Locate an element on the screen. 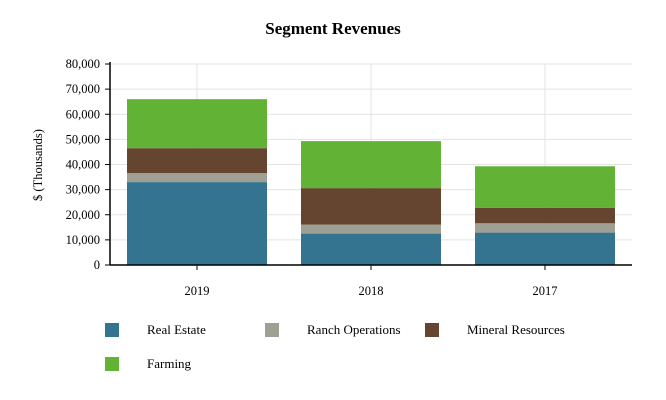  y-tick-label: 40,000 is located at coordinates (83, 165).